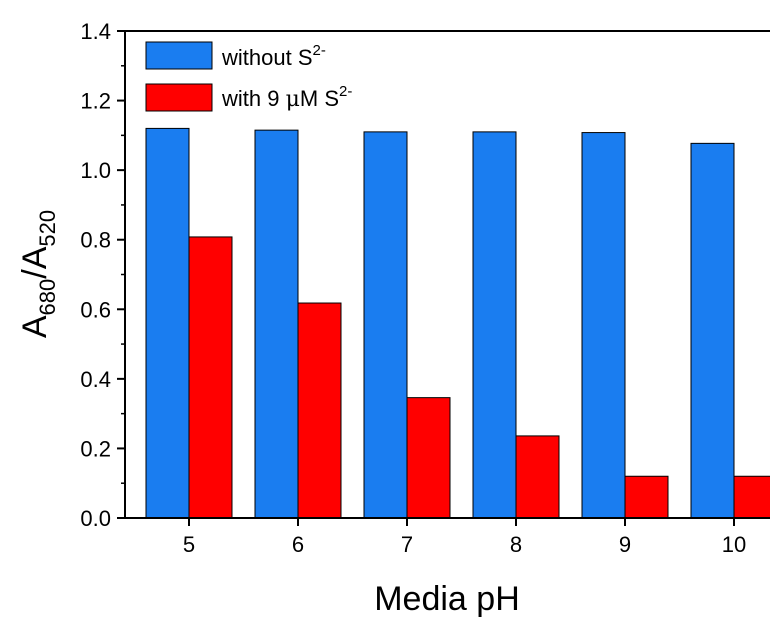  What do you see at coordinates (293, 99) in the screenshot?
I see `legend-label-with-mu: μ` at bounding box center [293, 99].